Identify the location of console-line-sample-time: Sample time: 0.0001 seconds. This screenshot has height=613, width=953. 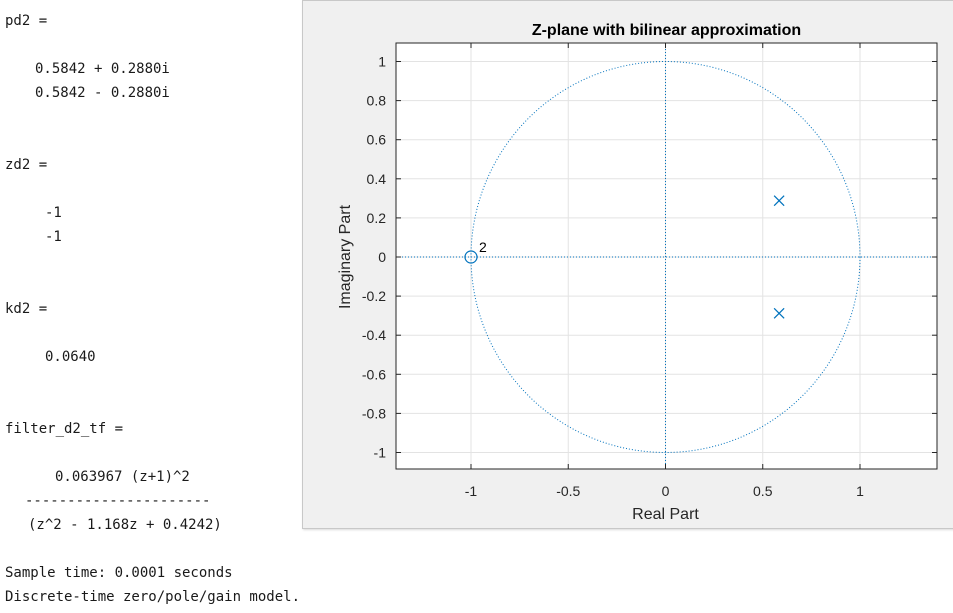
(119, 573).